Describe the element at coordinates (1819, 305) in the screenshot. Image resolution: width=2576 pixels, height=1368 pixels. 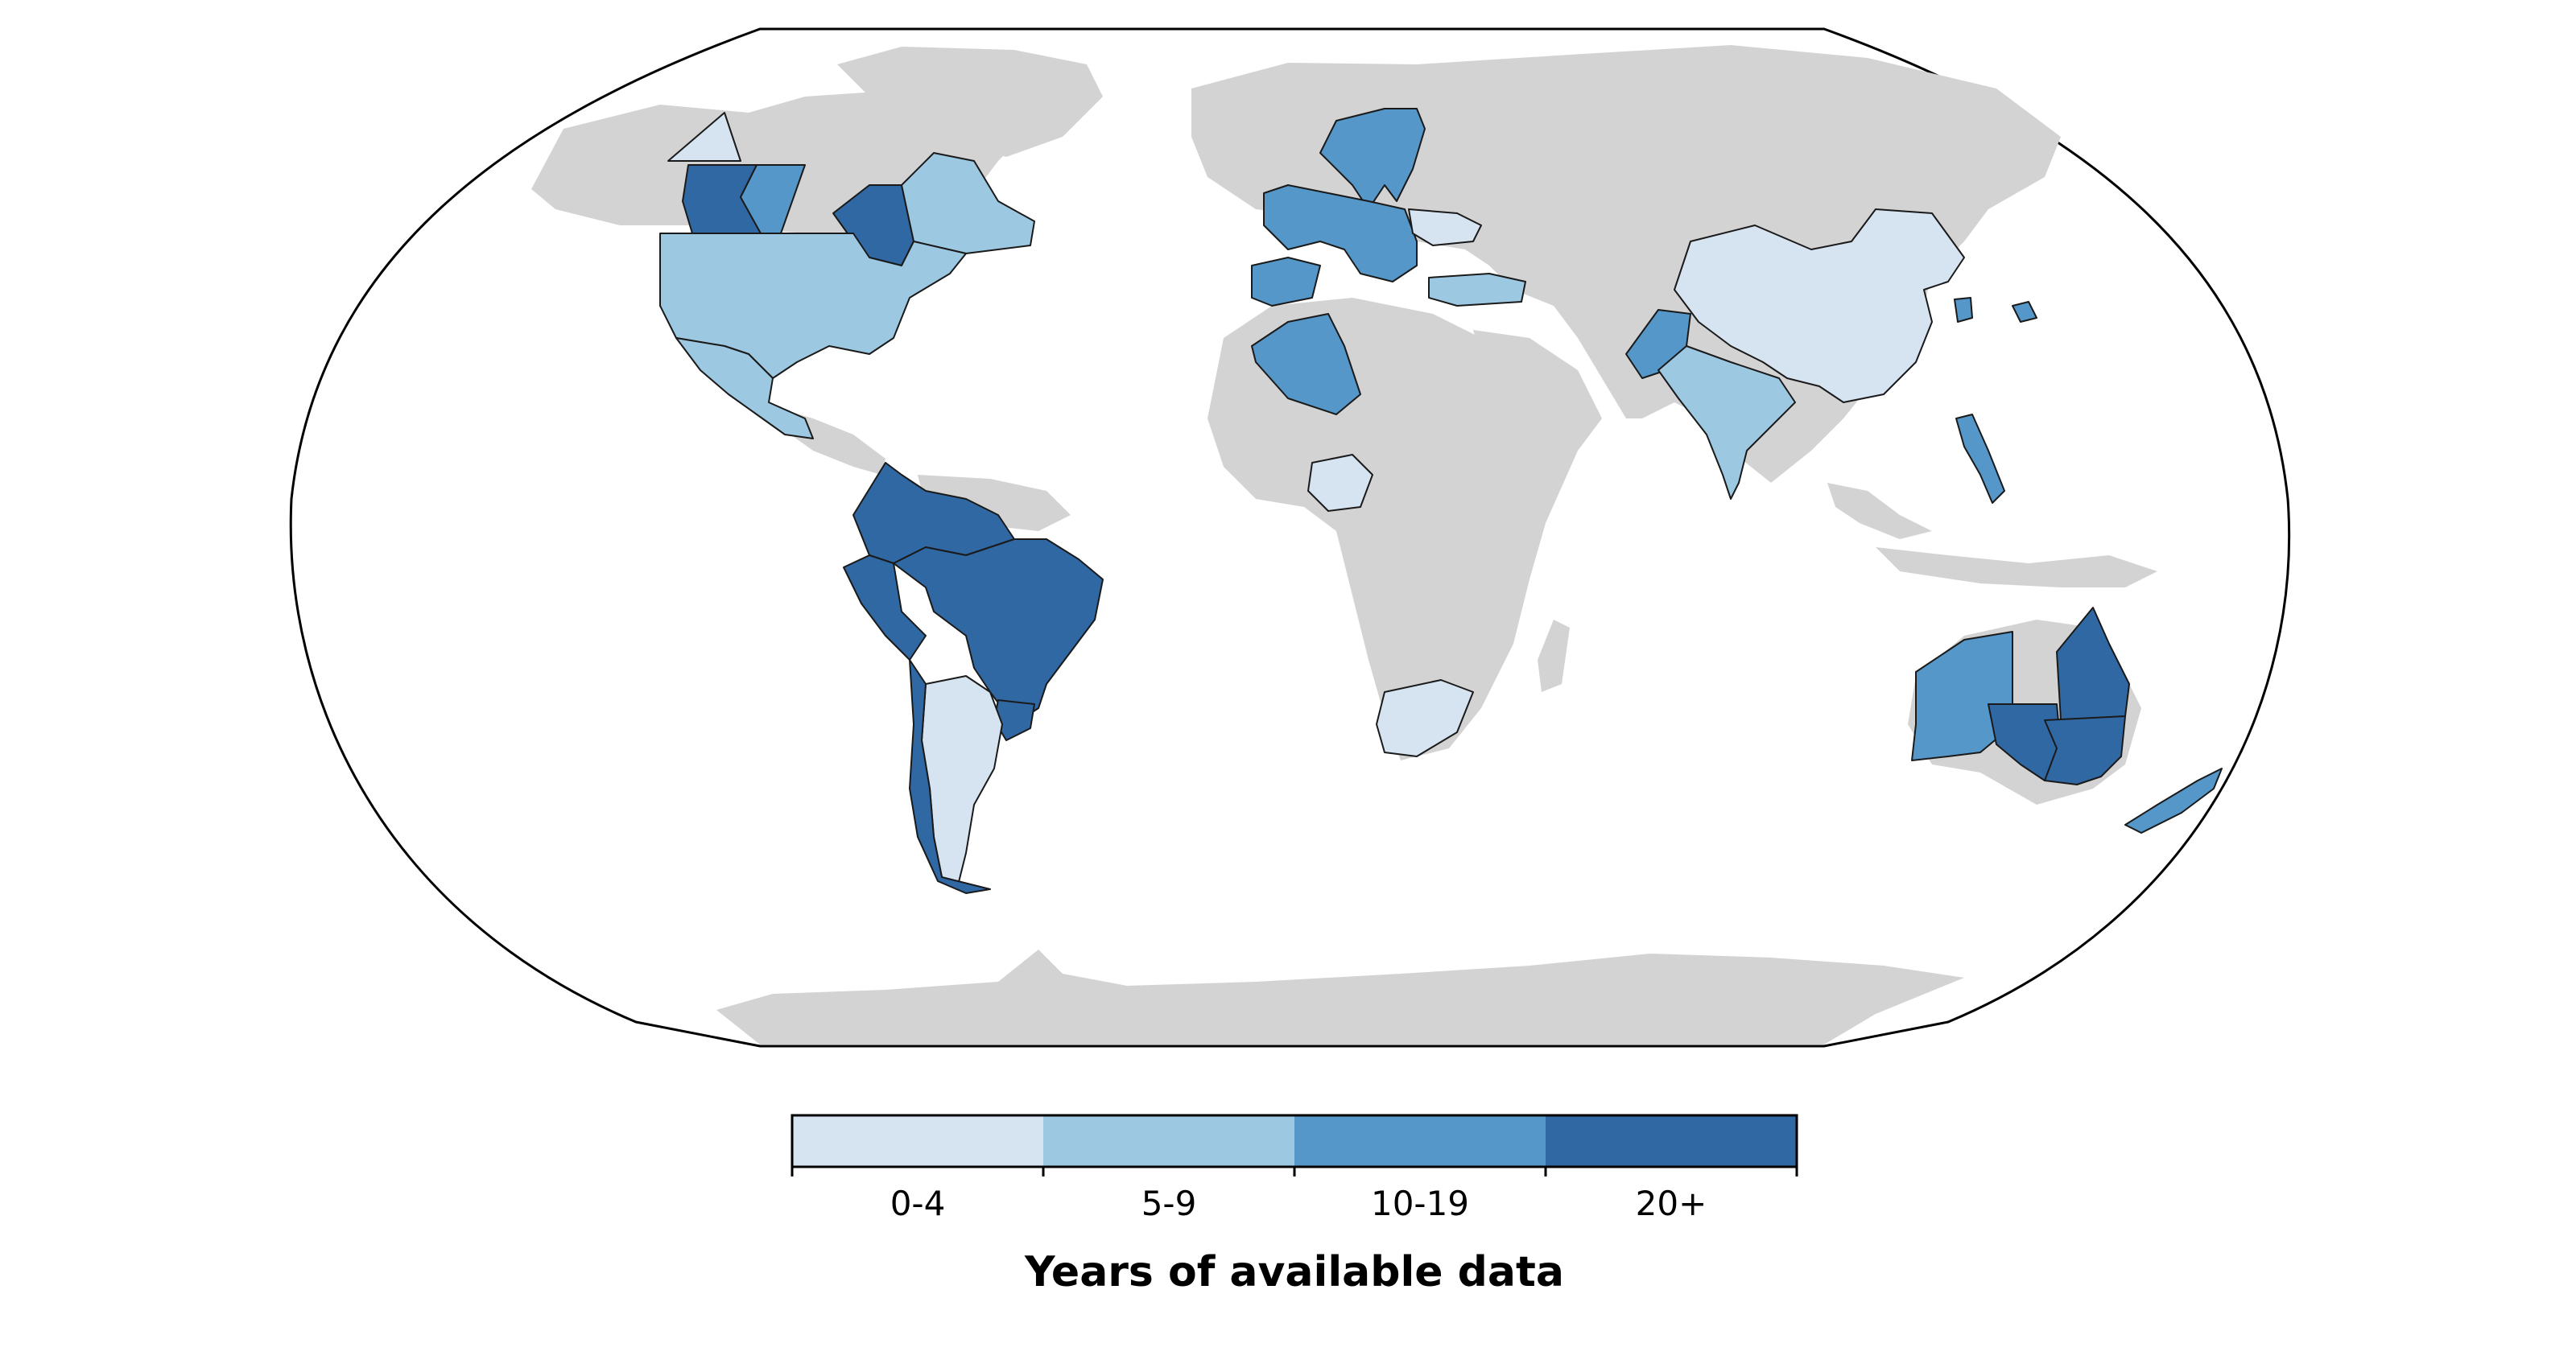
I see `region-china` at that location.